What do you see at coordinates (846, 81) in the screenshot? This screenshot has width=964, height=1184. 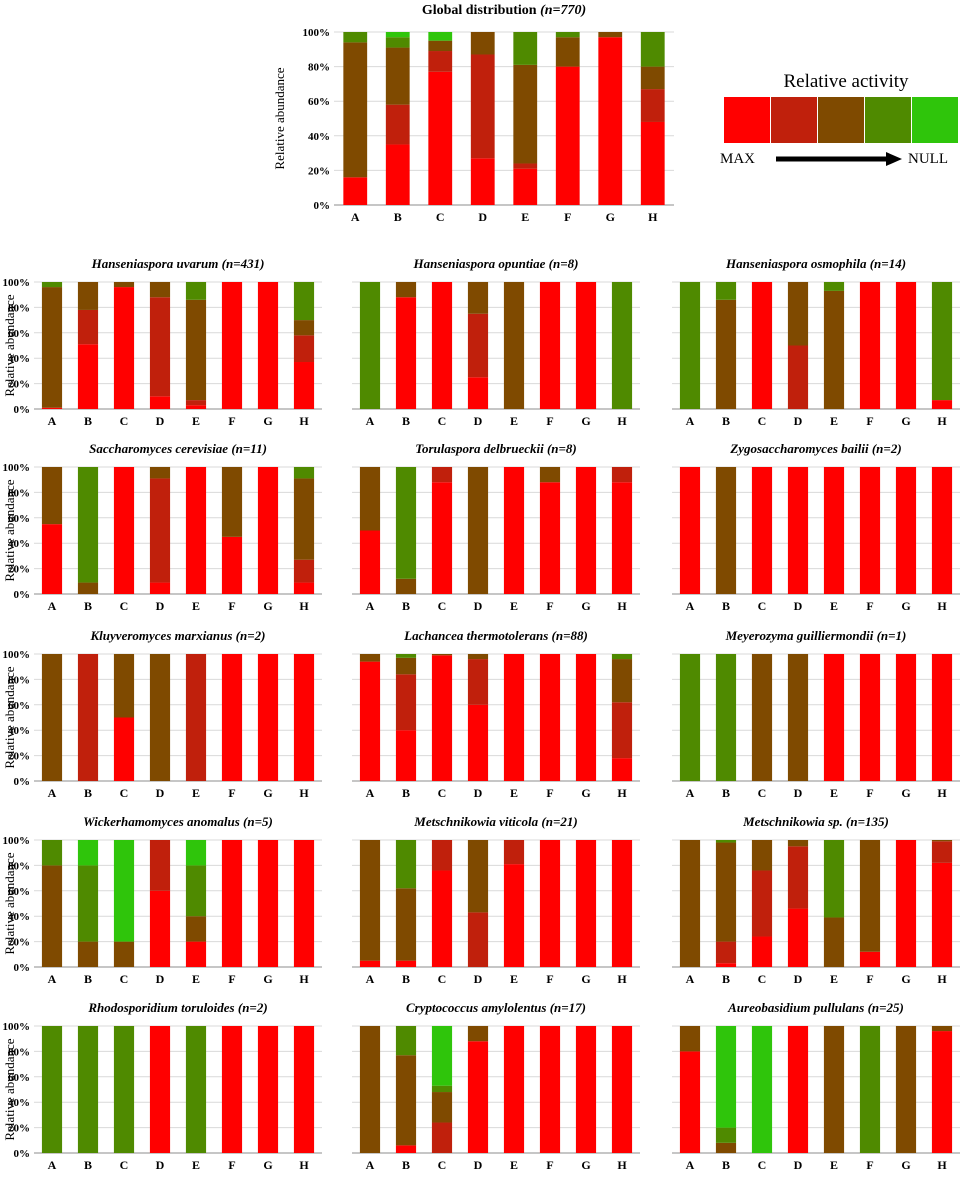 I see `legend-title: Relative activity` at bounding box center [846, 81].